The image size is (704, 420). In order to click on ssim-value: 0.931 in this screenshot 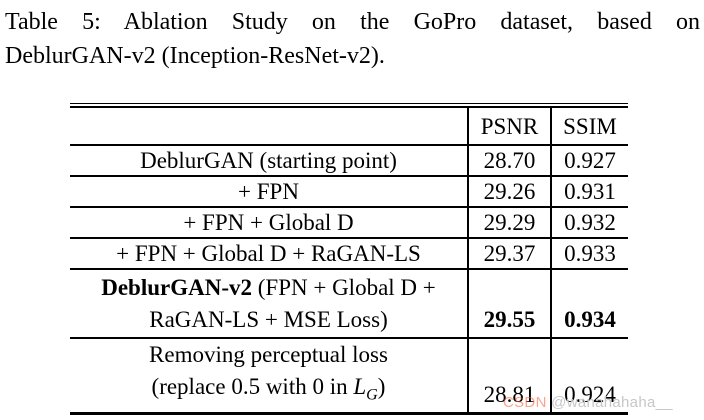, I will do `click(589, 192)`.